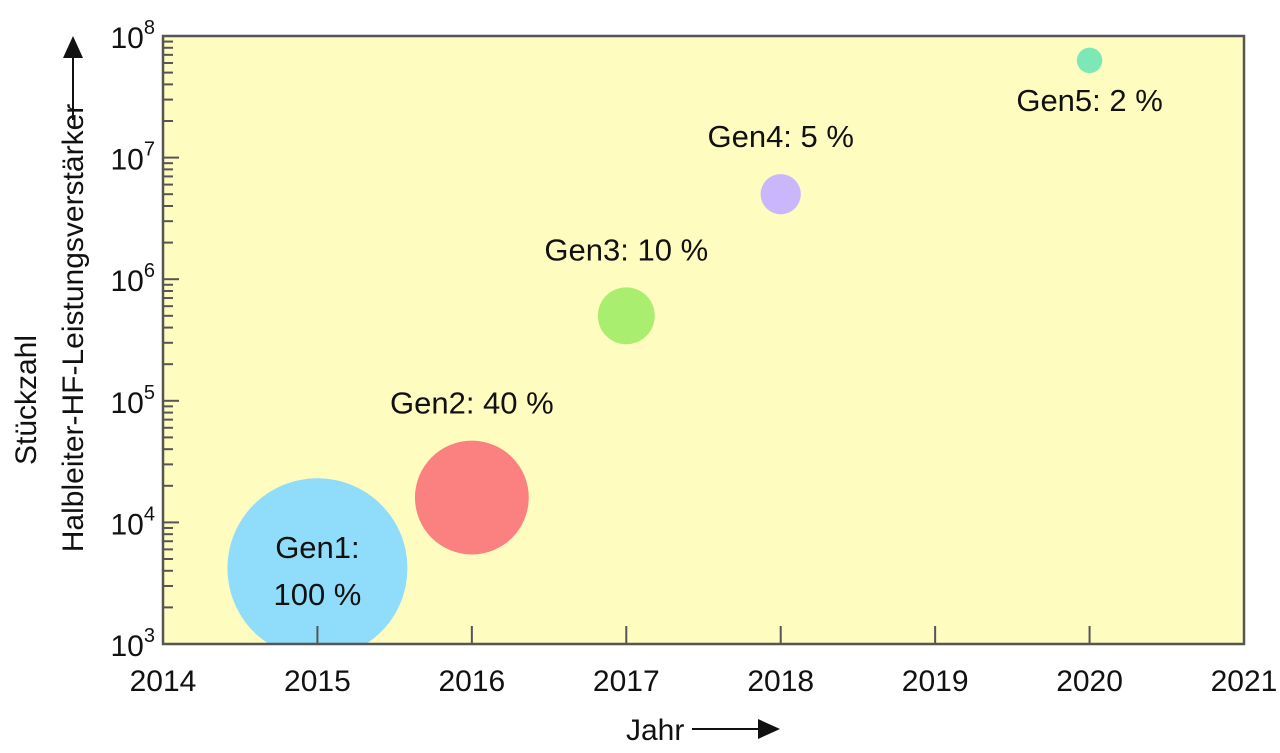 The width and height of the screenshot is (1280, 753). What do you see at coordinates (133, 279) in the screenshot?
I see `y-tick-label: 10⁶` at bounding box center [133, 279].